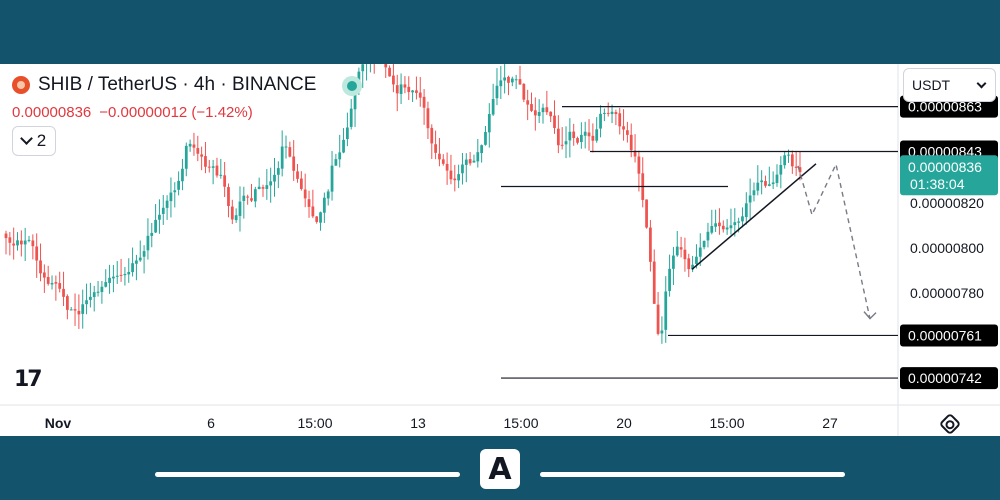 The image size is (1000, 500). Describe the element at coordinates (945, 335) in the screenshot. I see `level-price-label: 0.00000761` at that location.